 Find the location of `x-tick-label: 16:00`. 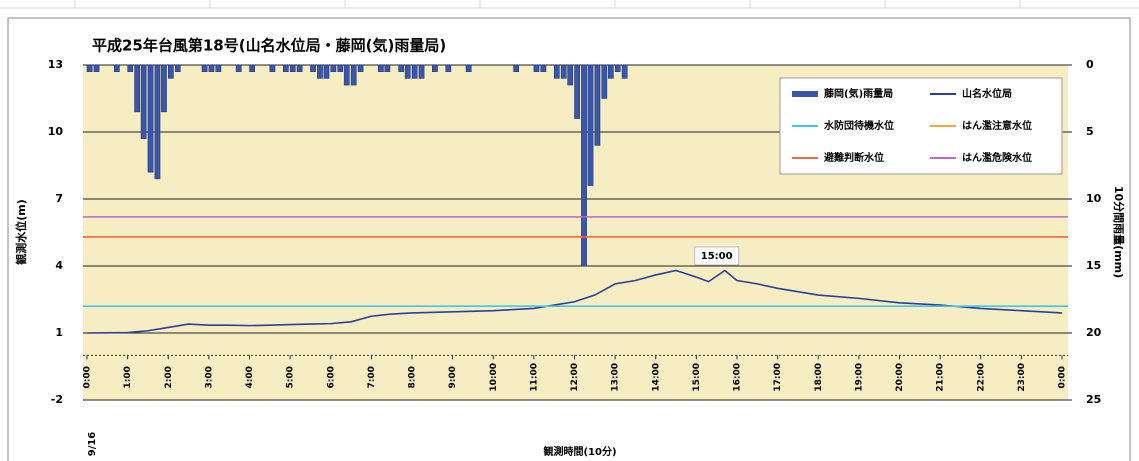

x-tick-label: 16:00 is located at coordinates (738, 377).